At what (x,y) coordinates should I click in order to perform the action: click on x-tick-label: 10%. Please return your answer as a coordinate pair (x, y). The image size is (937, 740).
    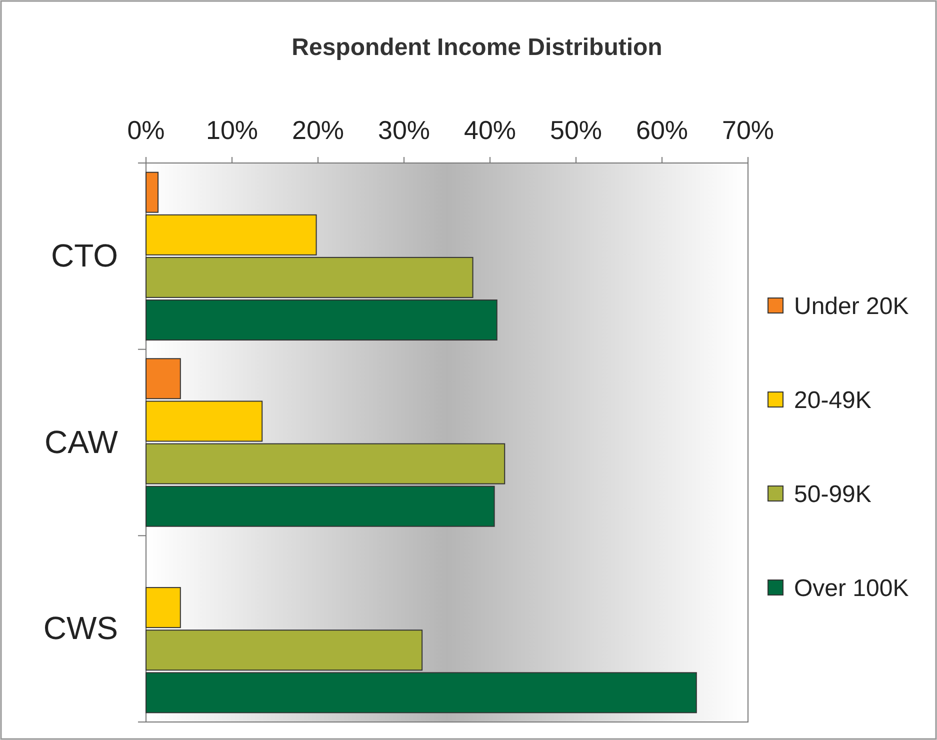
    Looking at the image, I should click on (232, 130).